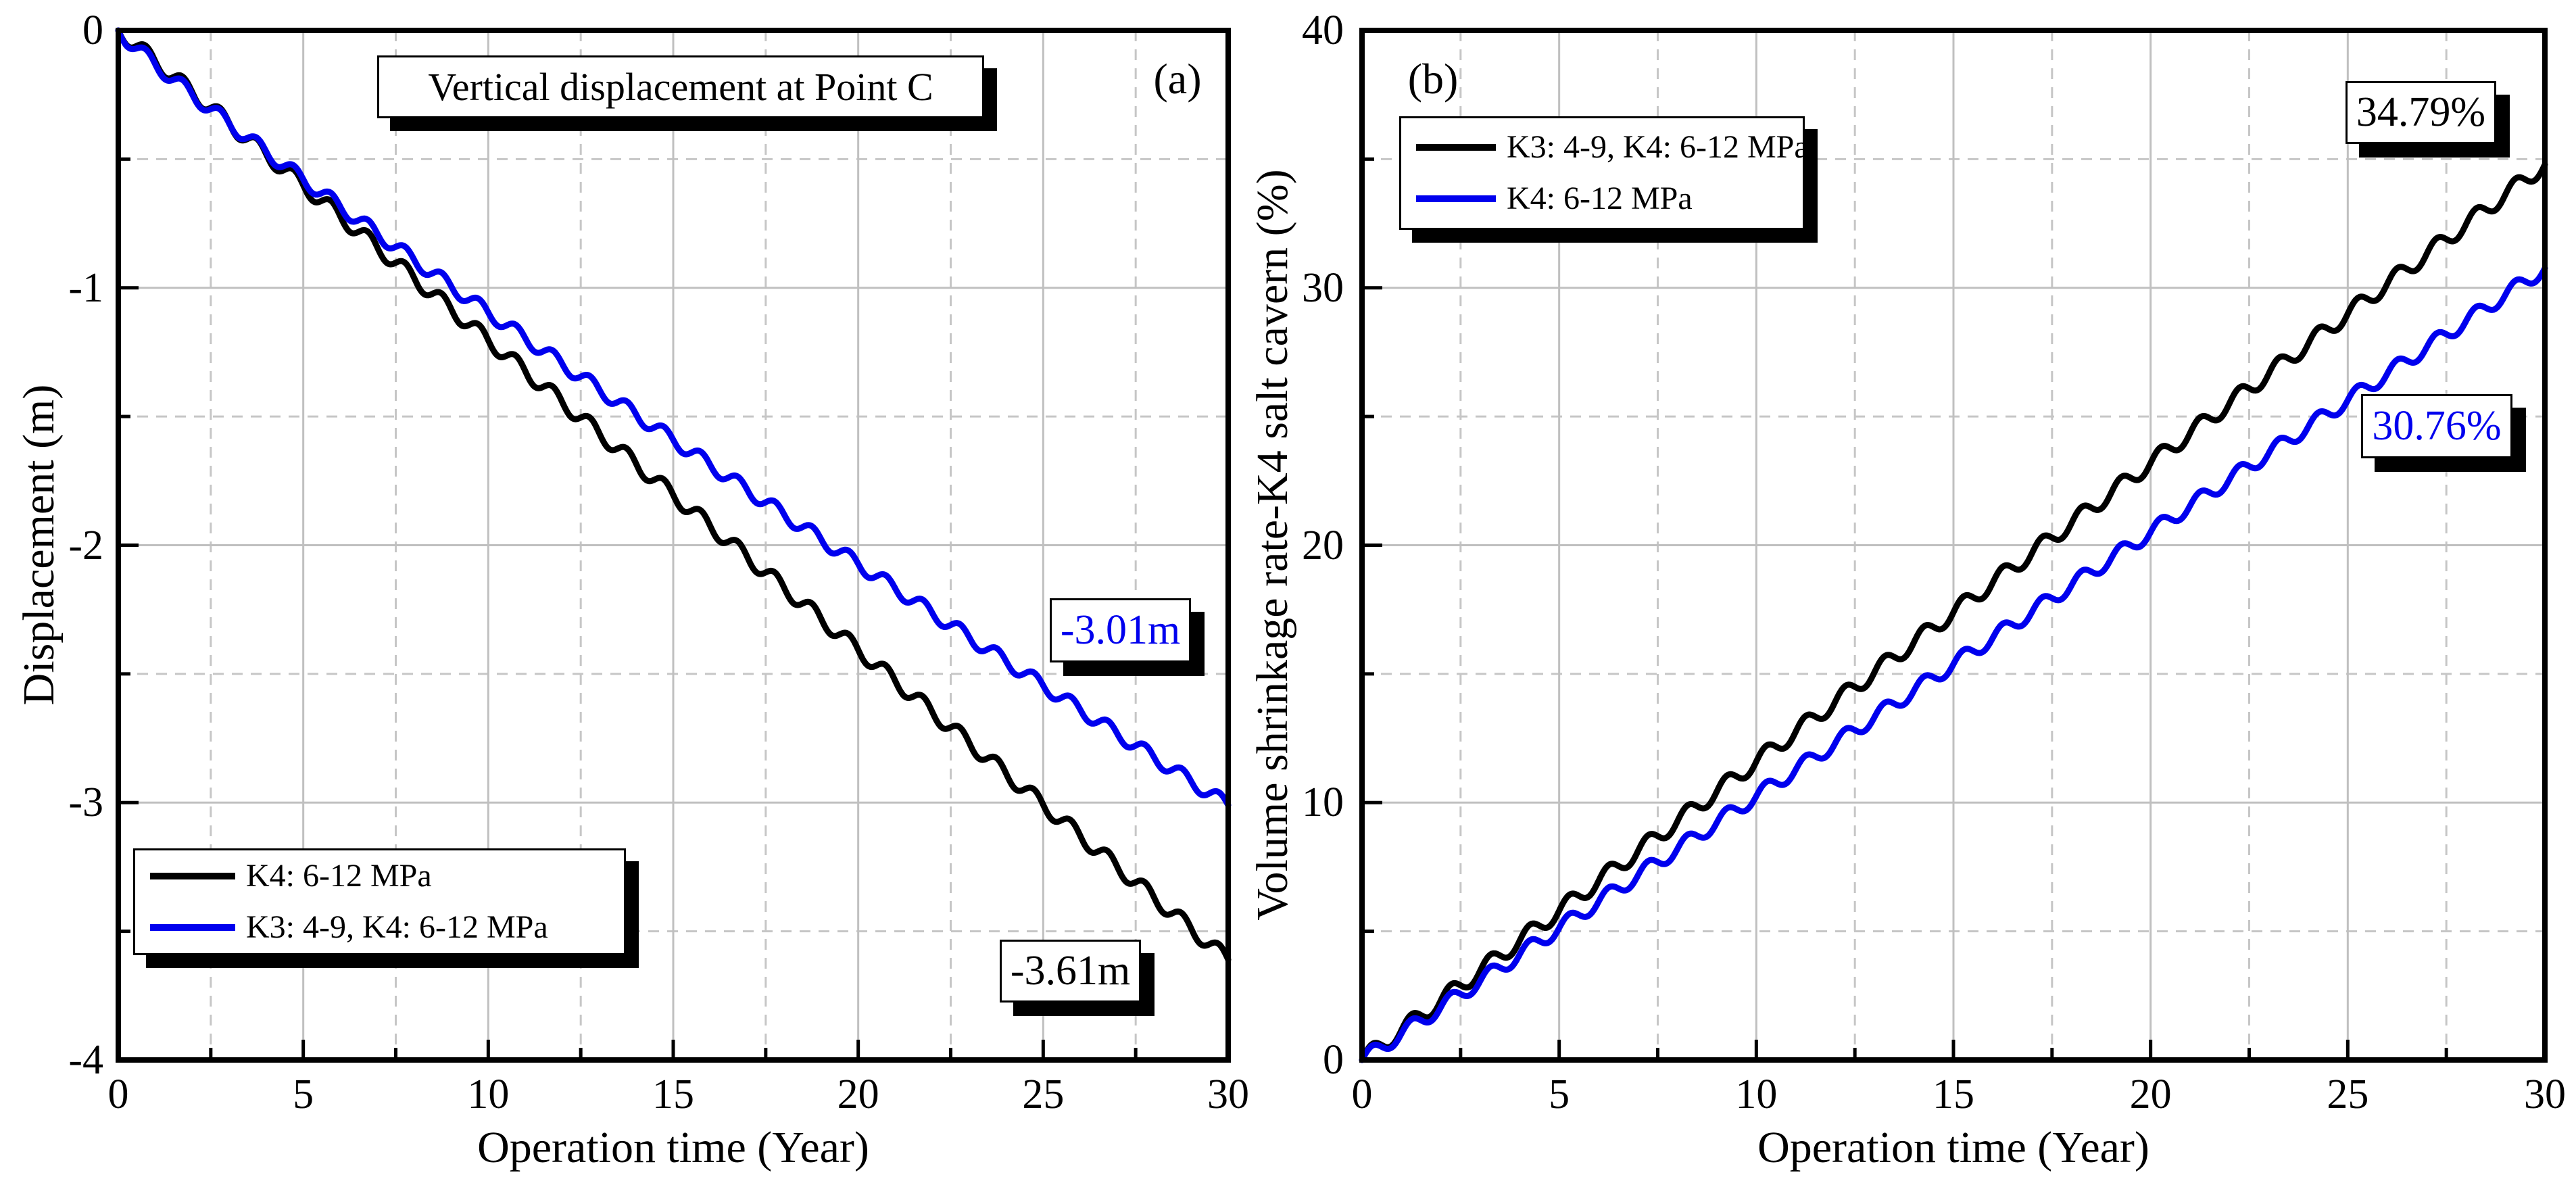 The image size is (2576, 1183). I want to click on y-tick-label: -4, so click(85, 1060).